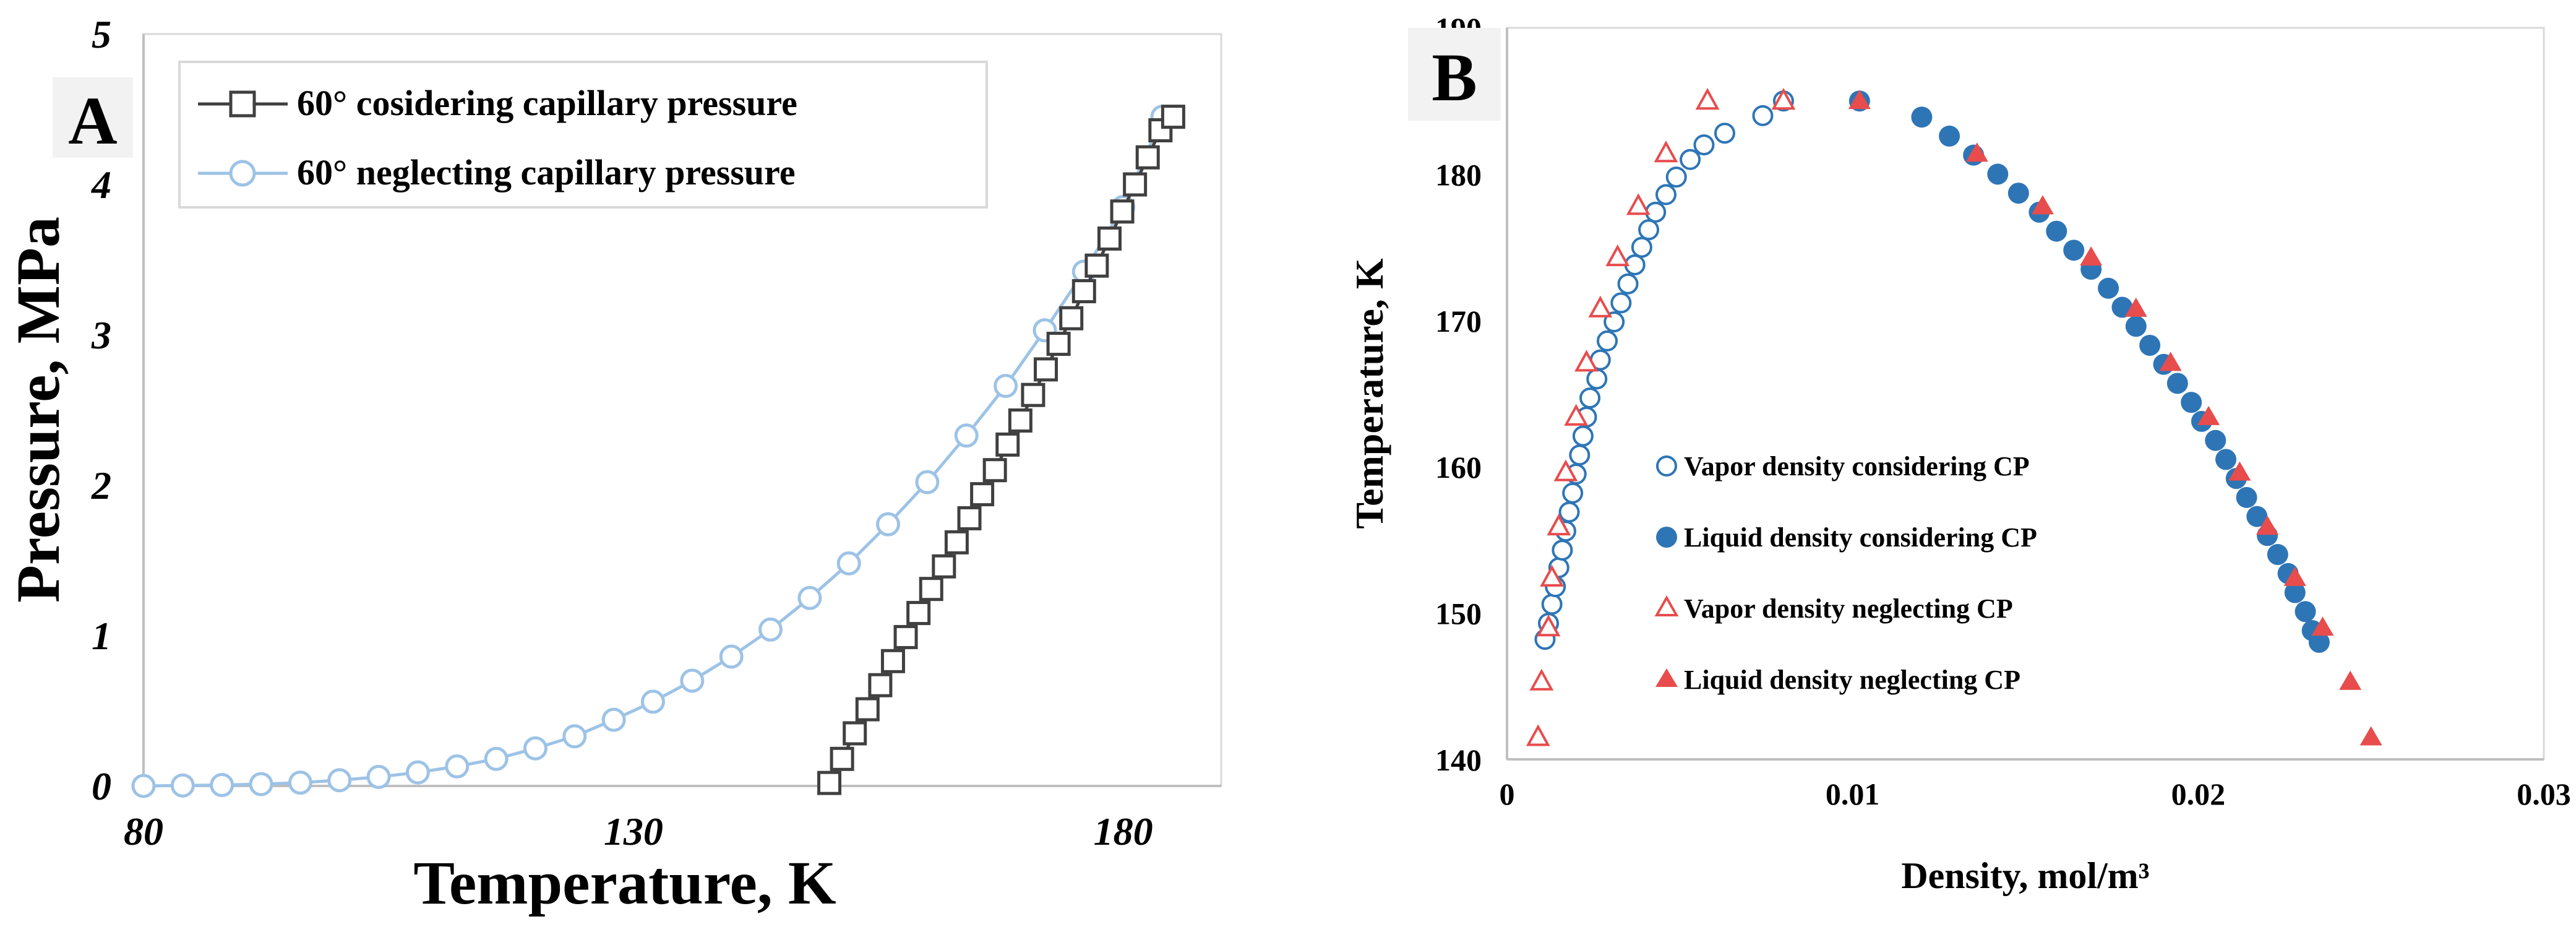  Describe the element at coordinates (1852, 680) in the screenshot. I see `legend-label-liquid-neg: Liquid density neglecting CP` at that location.